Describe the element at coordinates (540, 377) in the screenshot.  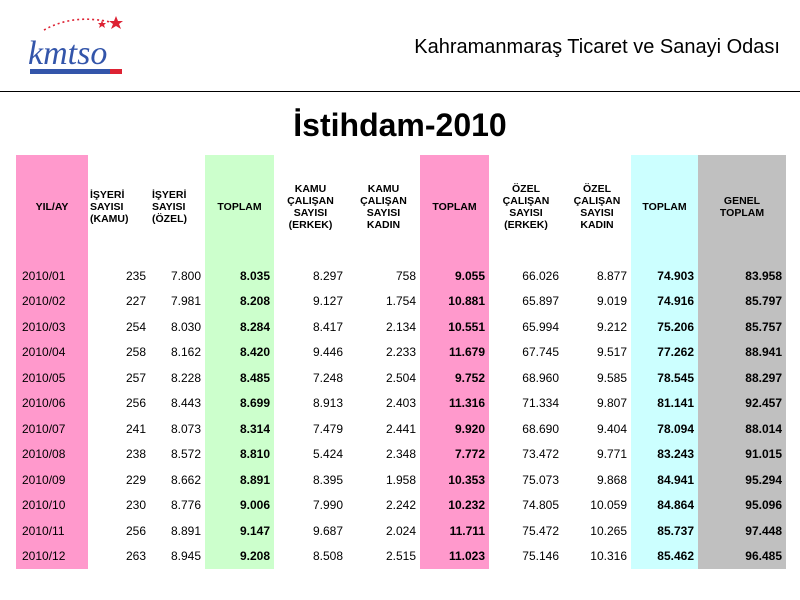
I see `cell-private-male: 68.960` at that location.